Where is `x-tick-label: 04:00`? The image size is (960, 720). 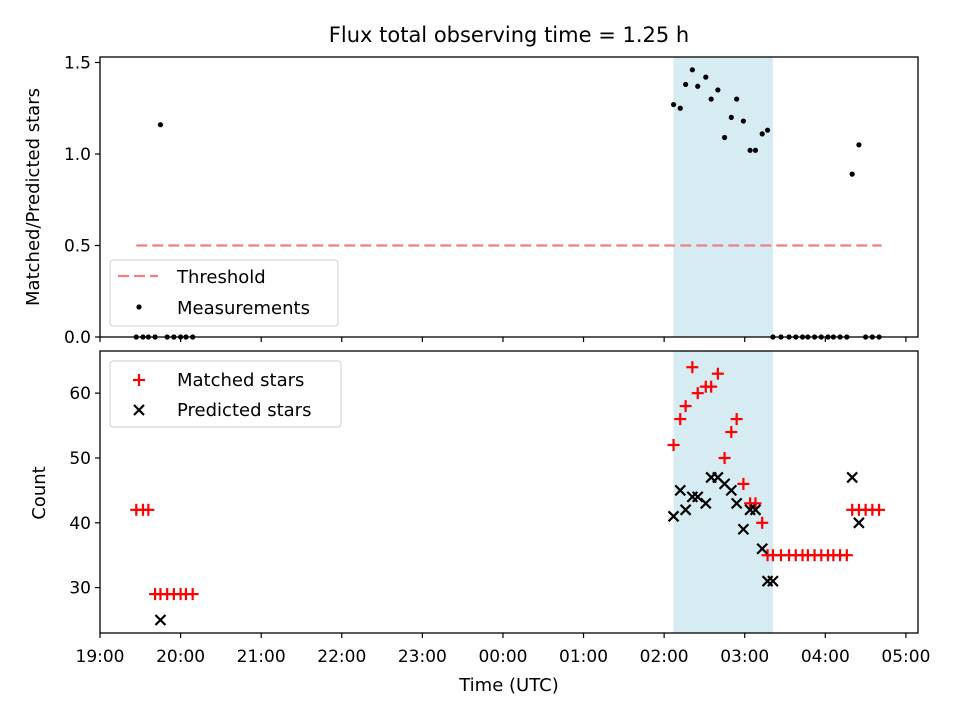 x-tick-label: 04:00 is located at coordinates (825, 657).